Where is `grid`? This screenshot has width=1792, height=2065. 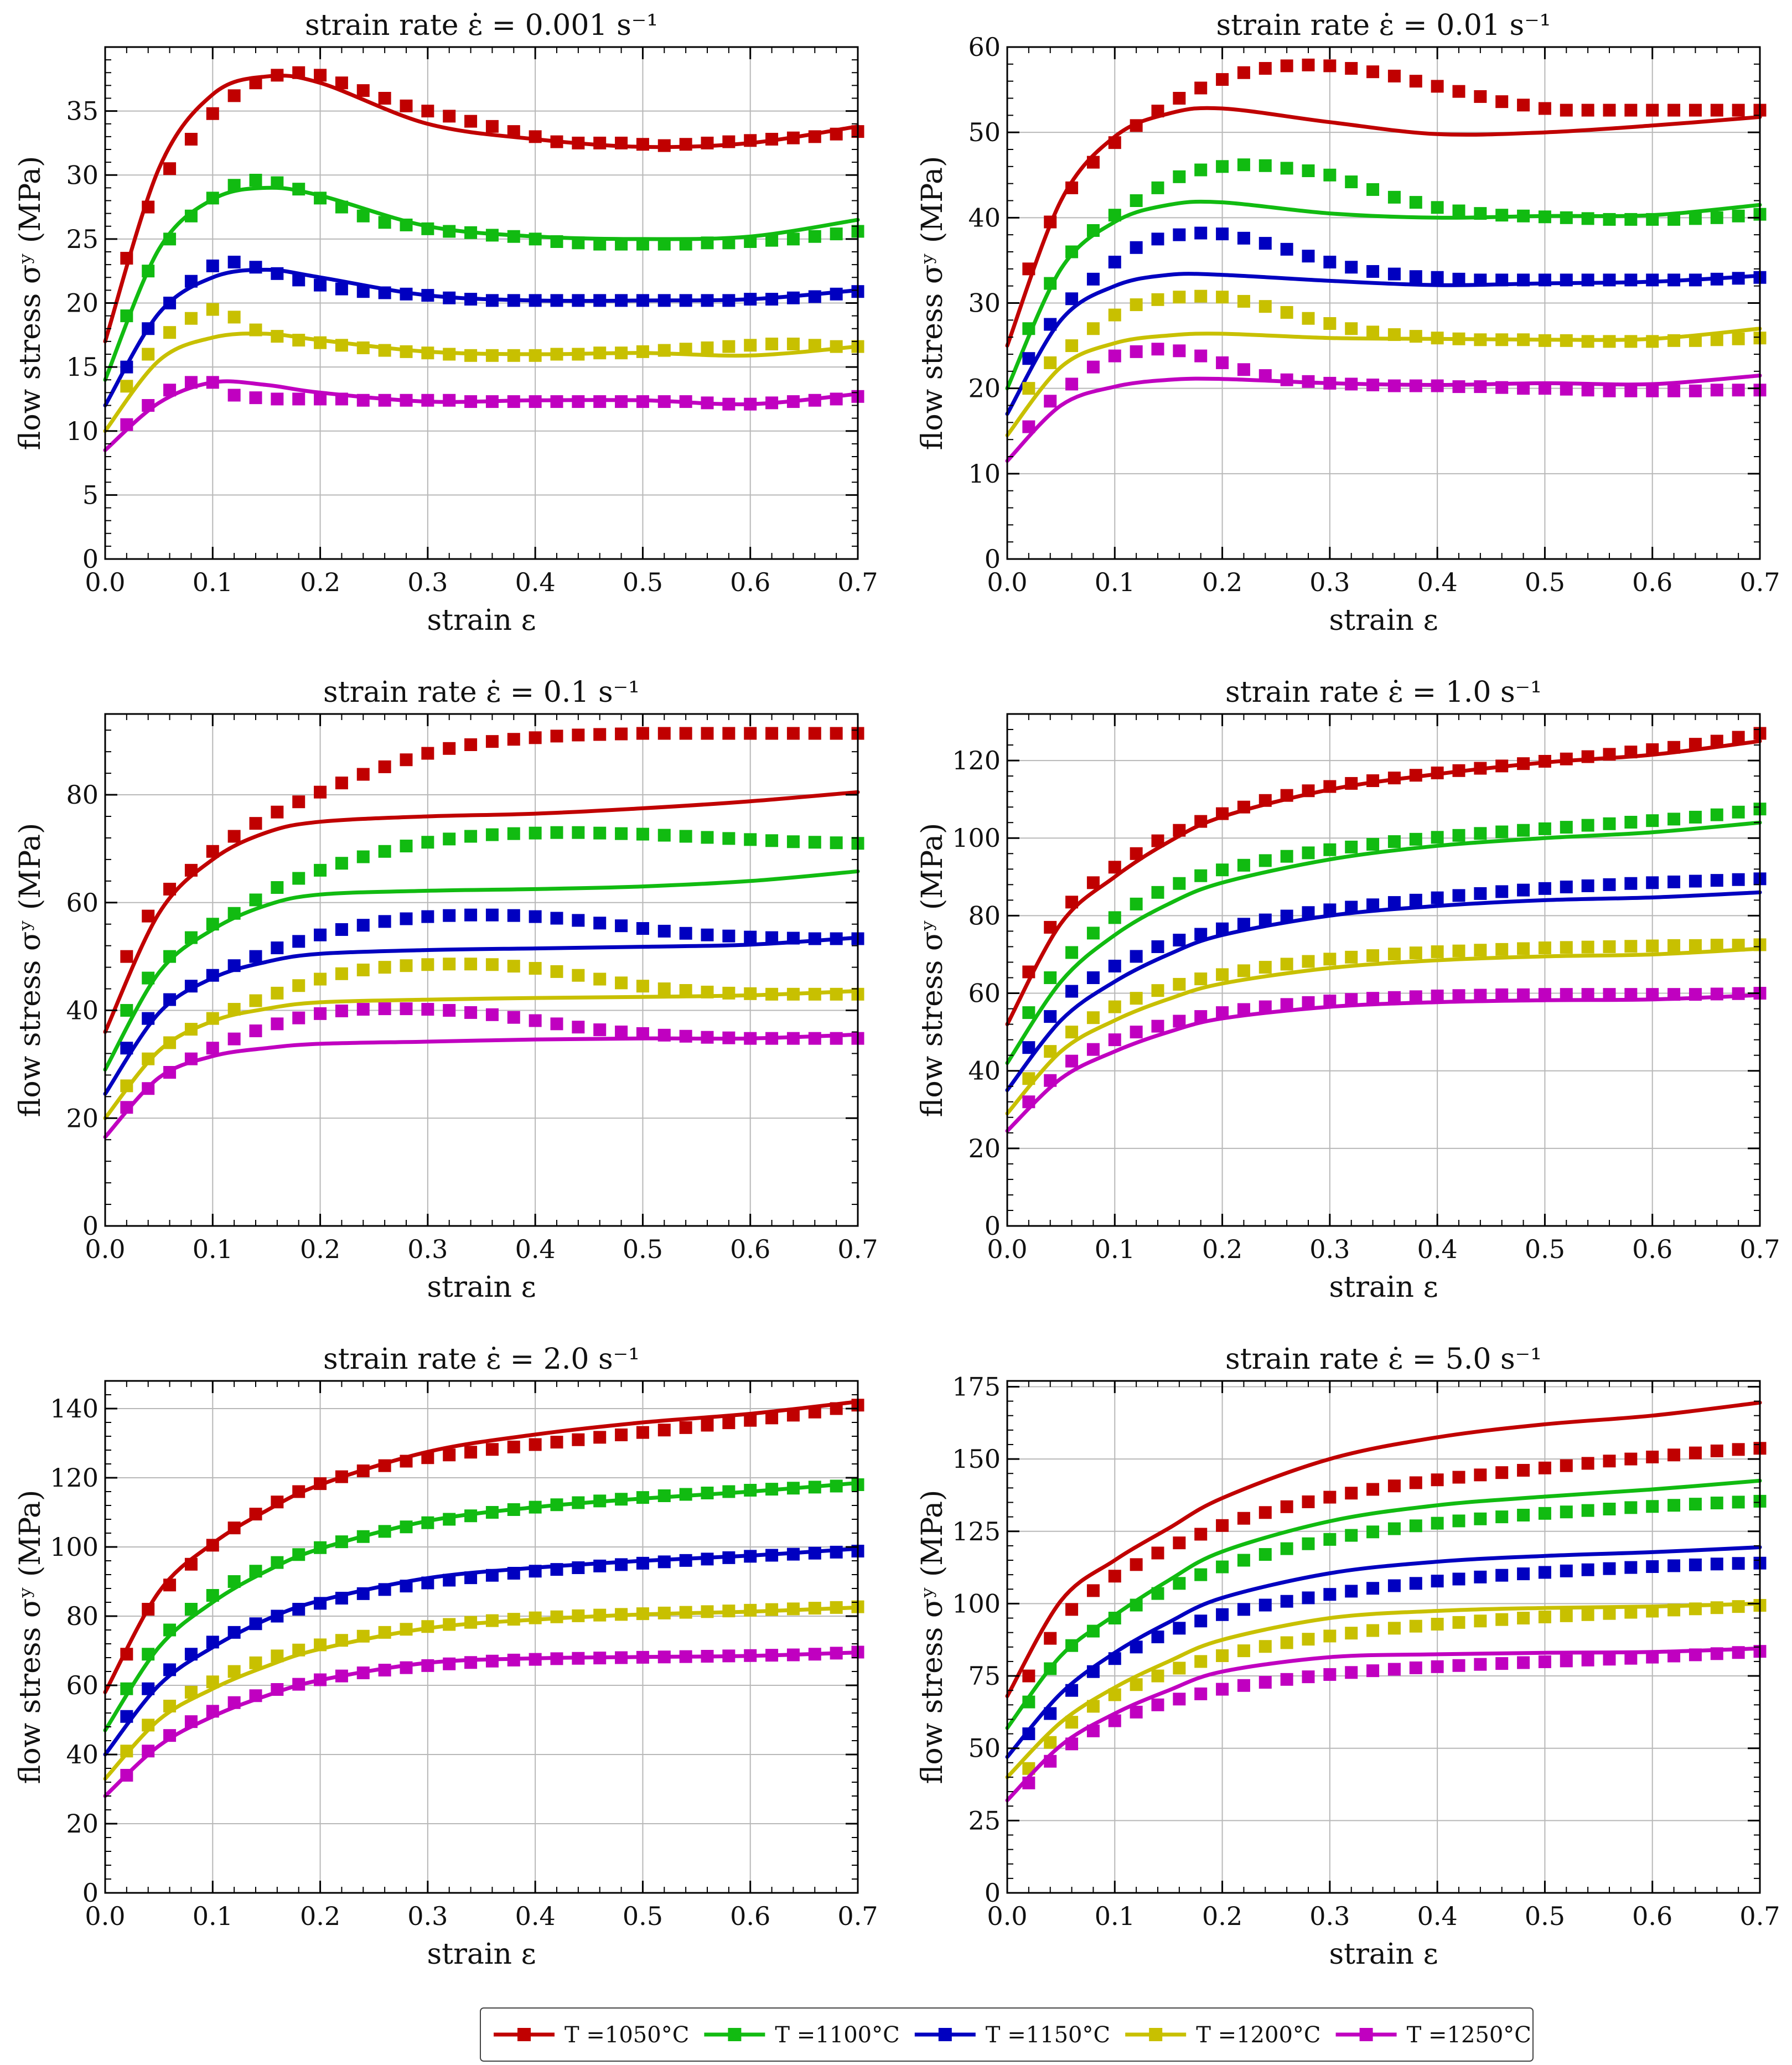 grid is located at coordinates (481, 1637).